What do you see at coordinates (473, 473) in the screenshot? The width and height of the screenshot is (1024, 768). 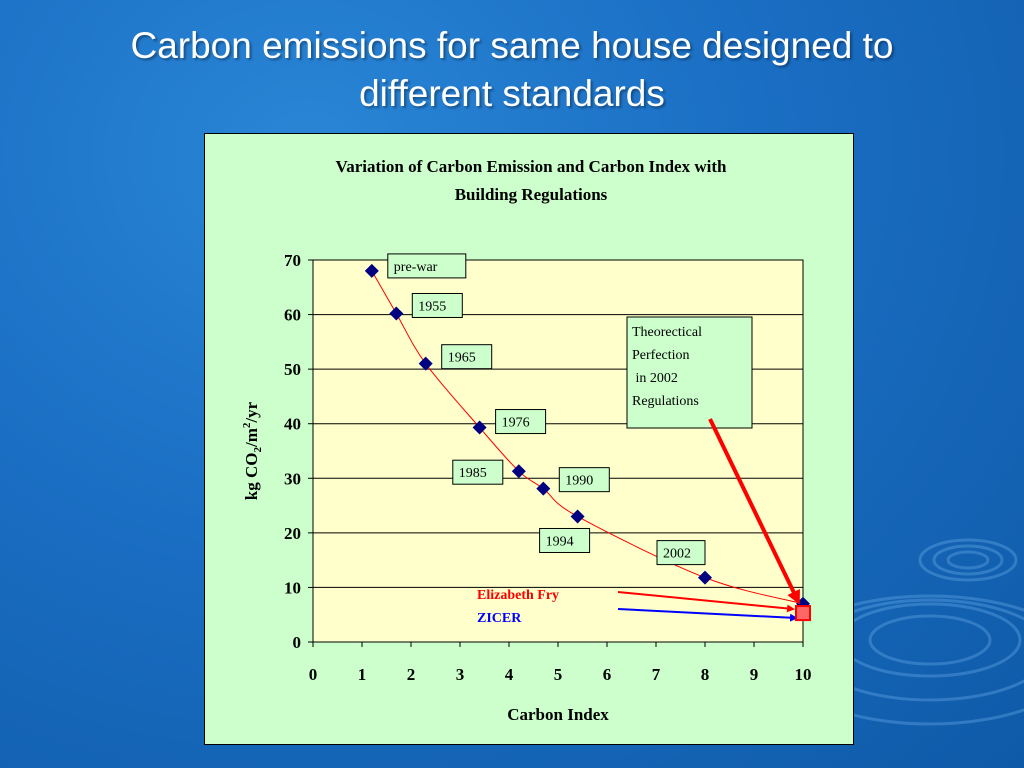 I see `data-label: 1985` at bounding box center [473, 473].